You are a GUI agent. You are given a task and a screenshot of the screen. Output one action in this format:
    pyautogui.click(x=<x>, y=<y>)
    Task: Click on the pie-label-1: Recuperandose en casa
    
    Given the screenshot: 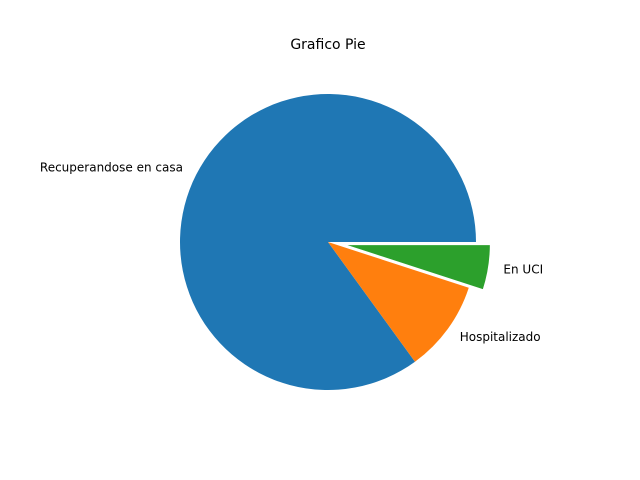 What is the action you would take?
    pyautogui.click(x=111, y=168)
    